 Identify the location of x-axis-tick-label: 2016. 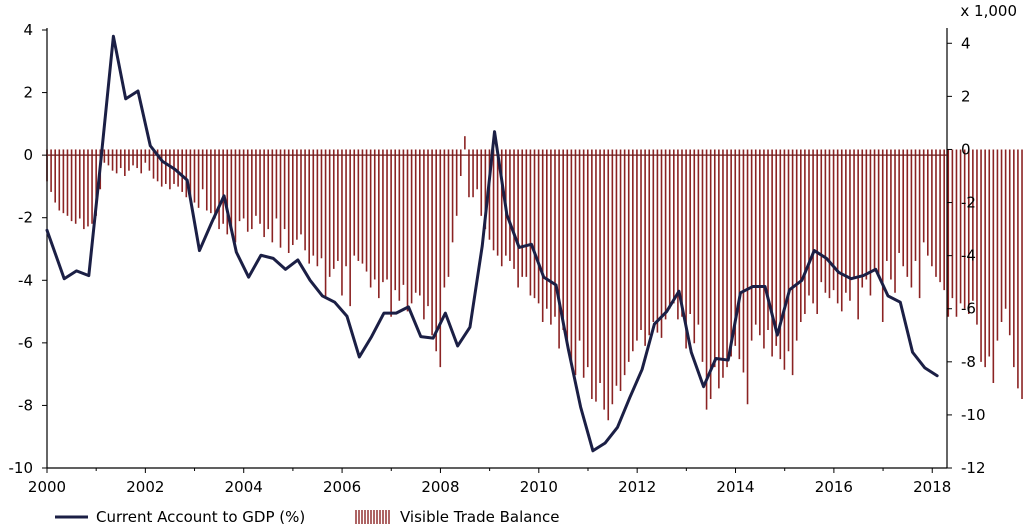
(834, 487).